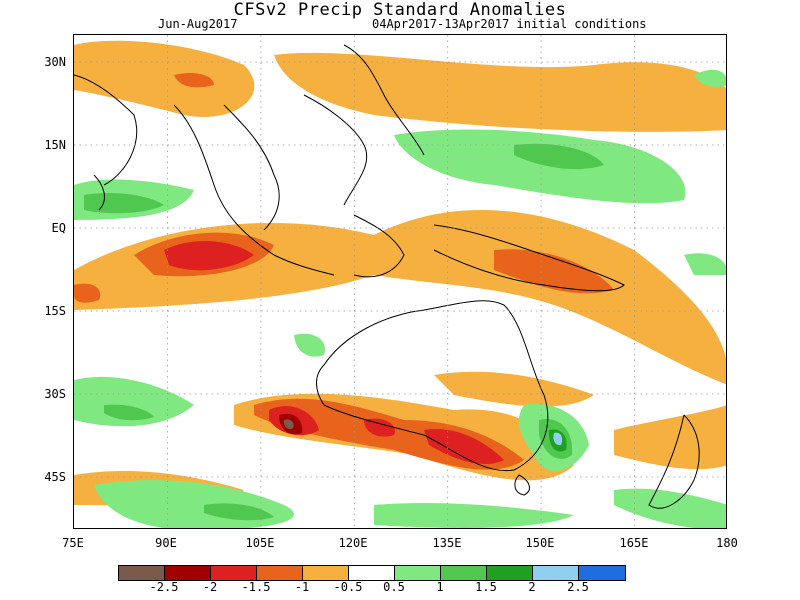 This screenshot has width=800, height=600. What do you see at coordinates (55, 62) in the screenshot?
I see `lat-label-30n: 30N` at bounding box center [55, 62].